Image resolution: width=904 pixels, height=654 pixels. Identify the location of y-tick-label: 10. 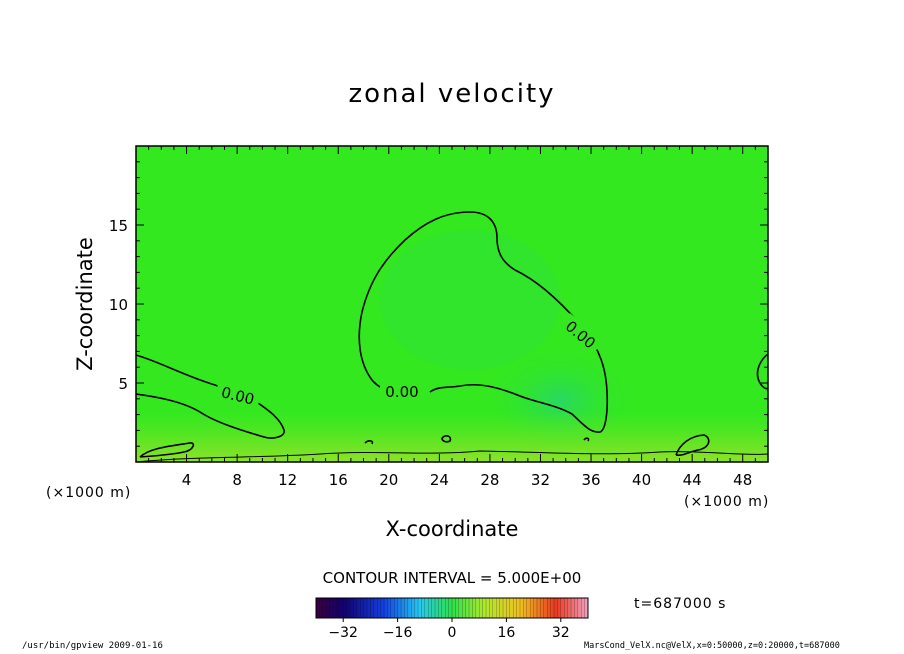
(118, 305).